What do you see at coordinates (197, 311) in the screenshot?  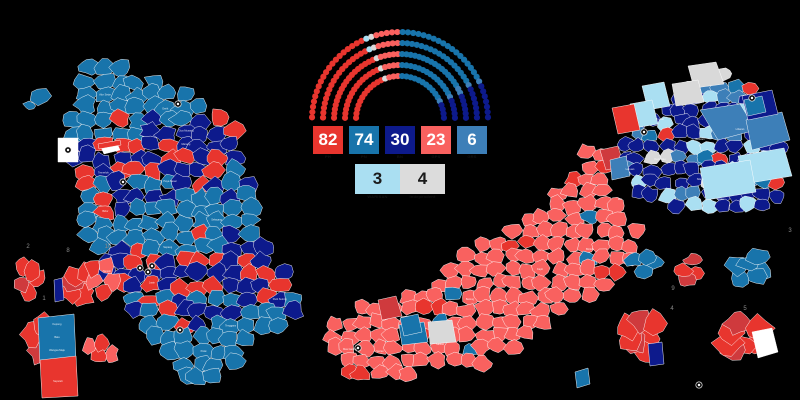 I see `constituency-tenggara` at bounding box center [197, 311].